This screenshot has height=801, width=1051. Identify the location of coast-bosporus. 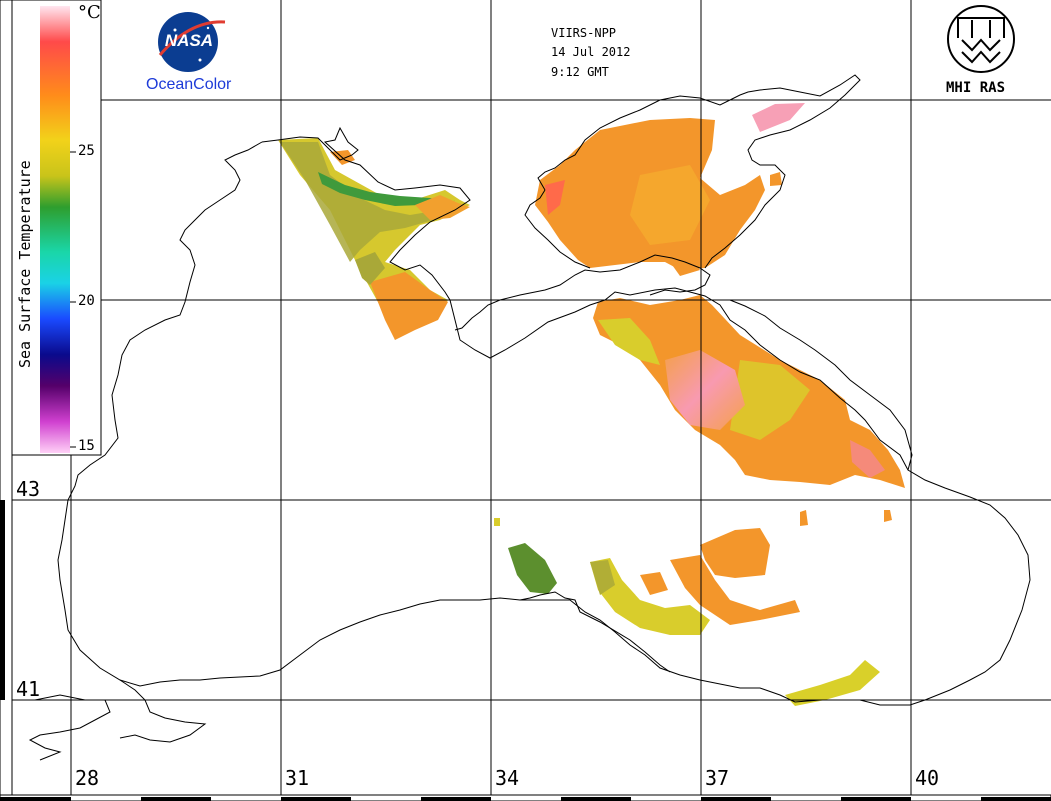
(163, 711).